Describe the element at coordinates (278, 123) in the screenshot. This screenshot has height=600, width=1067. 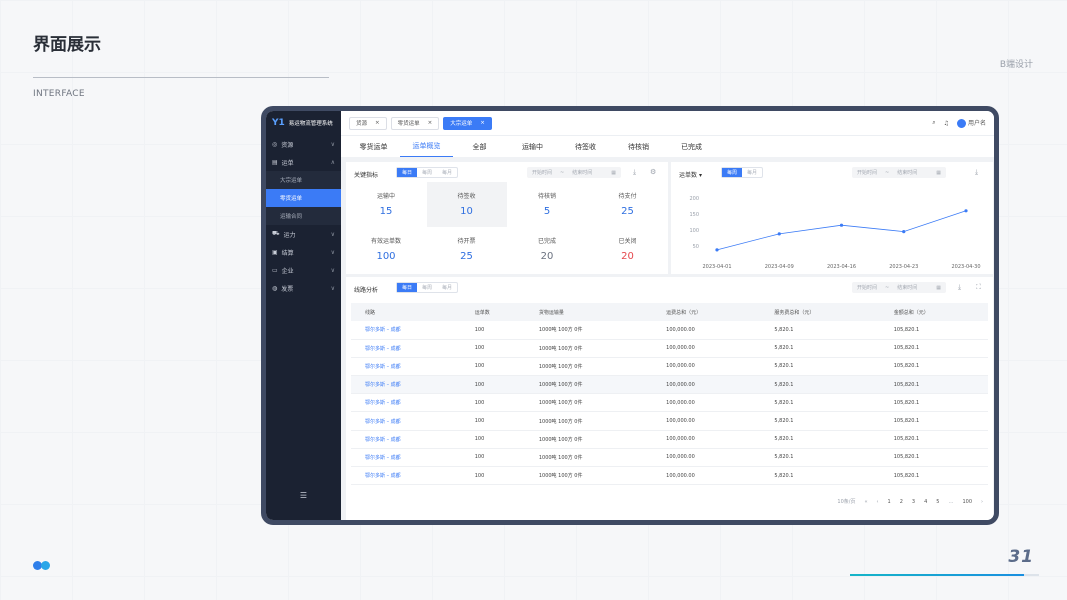
I see `logo-icon: Y1` at that location.